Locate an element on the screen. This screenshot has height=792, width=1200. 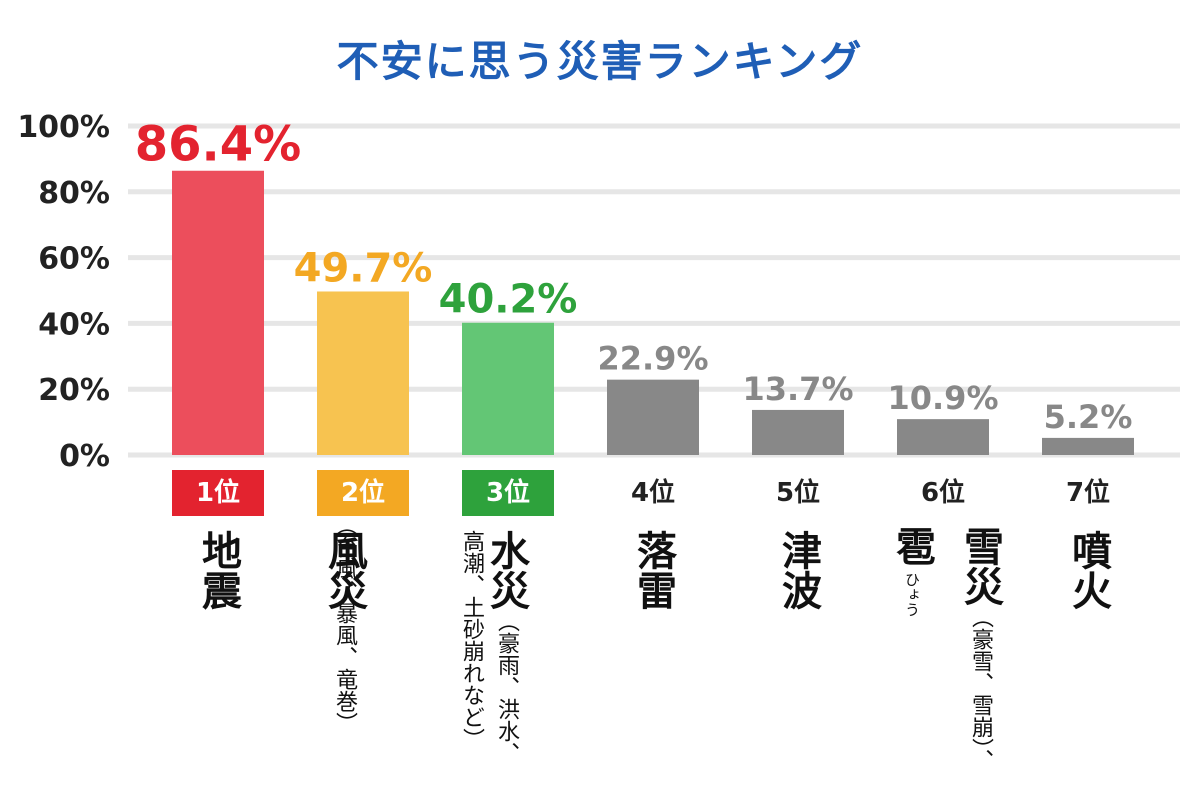
y-tick-label: 60% is located at coordinates (74, 259).